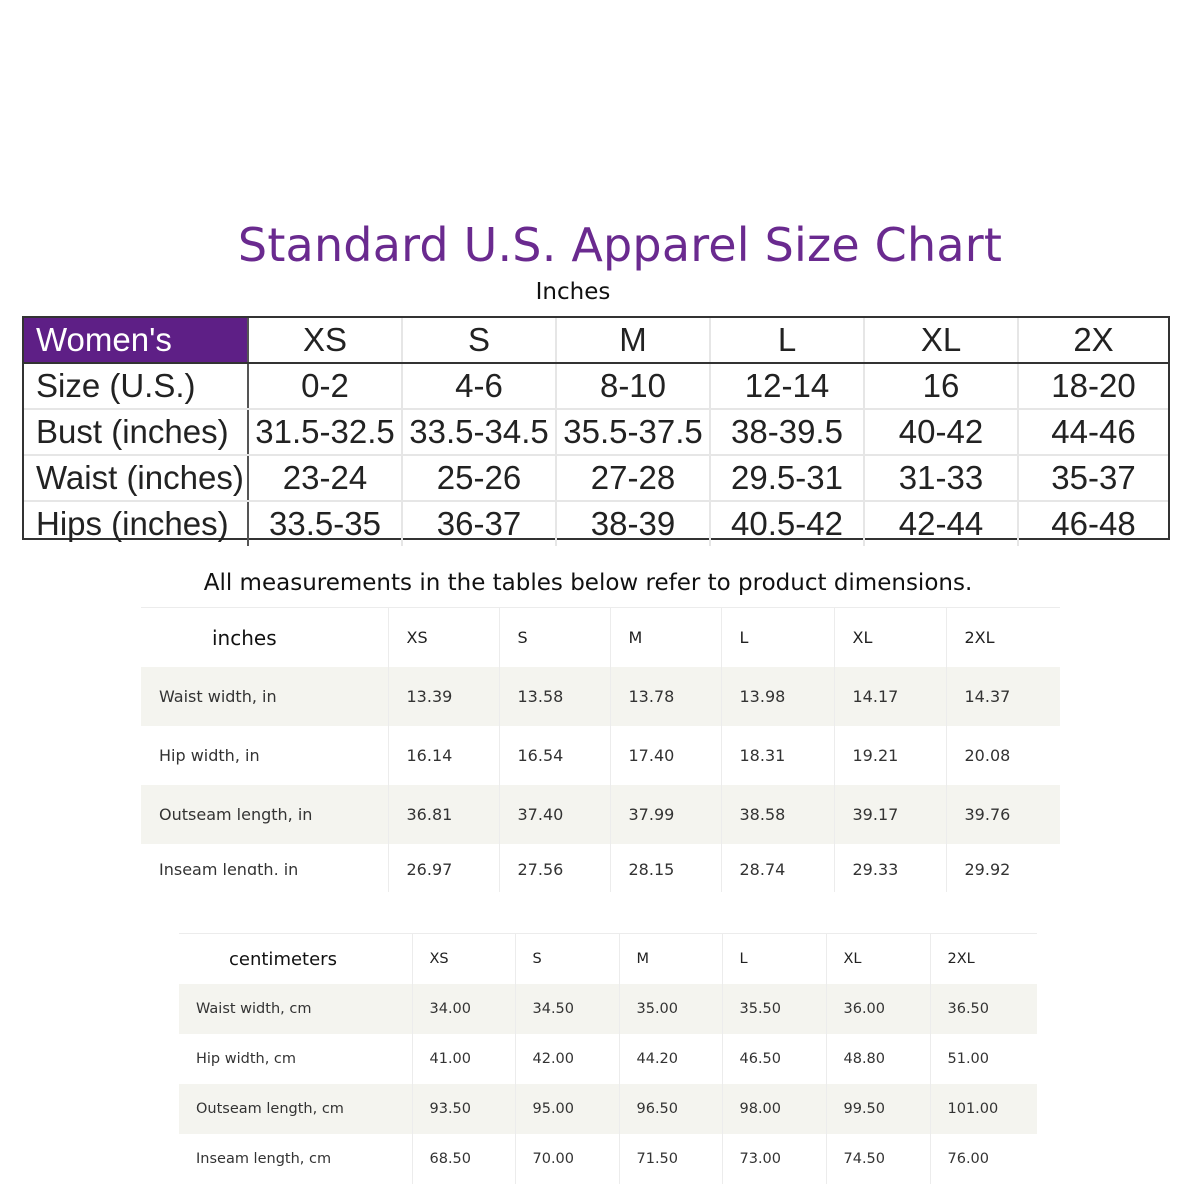  What do you see at coordinates (136, 432) in the screenshot?
I see `row-label: Bust (inches)` at bounding box center [136, 432].